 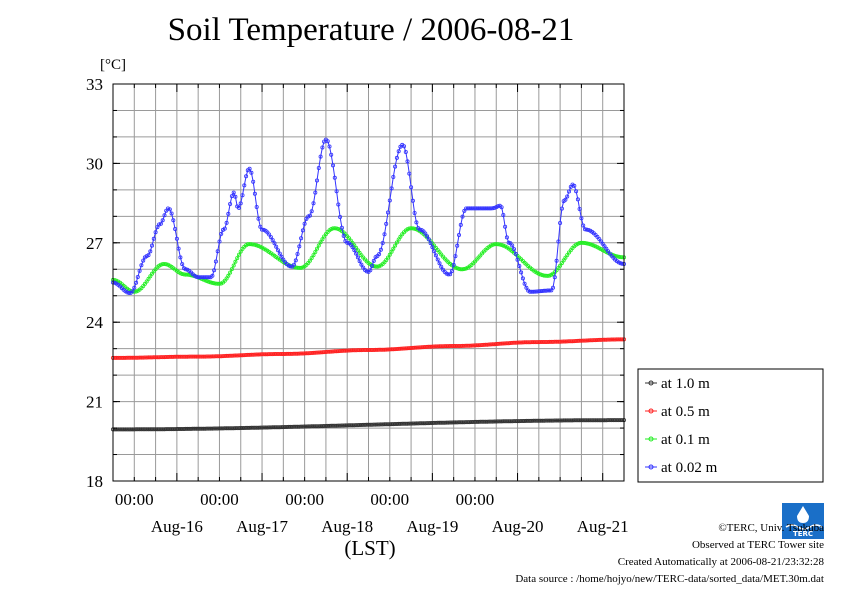 I want to click on legend-swatch-marker, so click(x=651, y=383).